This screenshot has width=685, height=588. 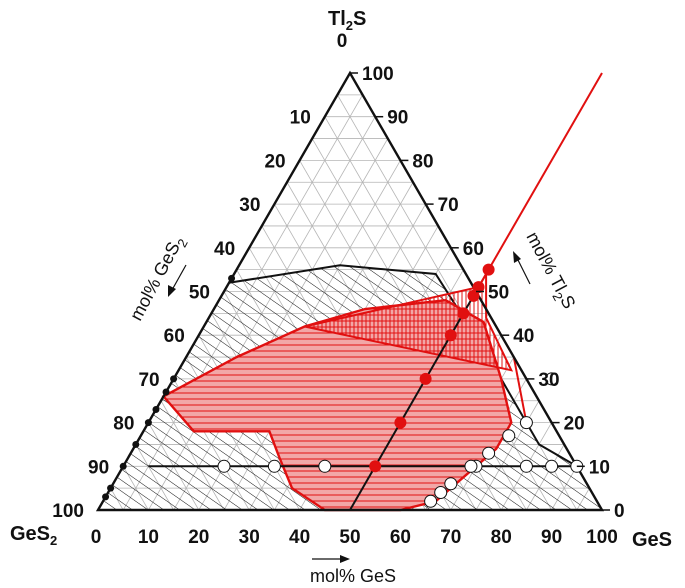 What do you see at coordinates (599, 467) in the screenshot?
I see `right-tick-10: 10` at bounding box center [599, 467].